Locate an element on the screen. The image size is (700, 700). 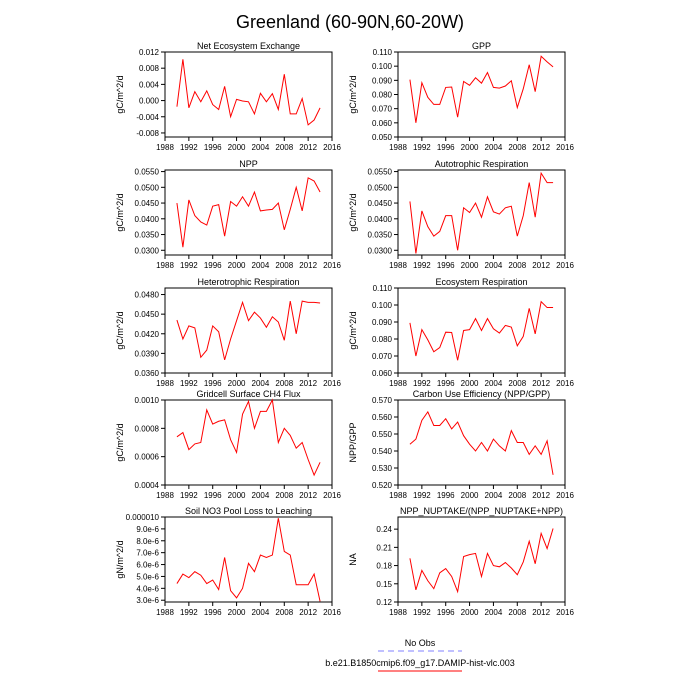
y-tick-label: 0.12 is located at coordinates (384, 602).